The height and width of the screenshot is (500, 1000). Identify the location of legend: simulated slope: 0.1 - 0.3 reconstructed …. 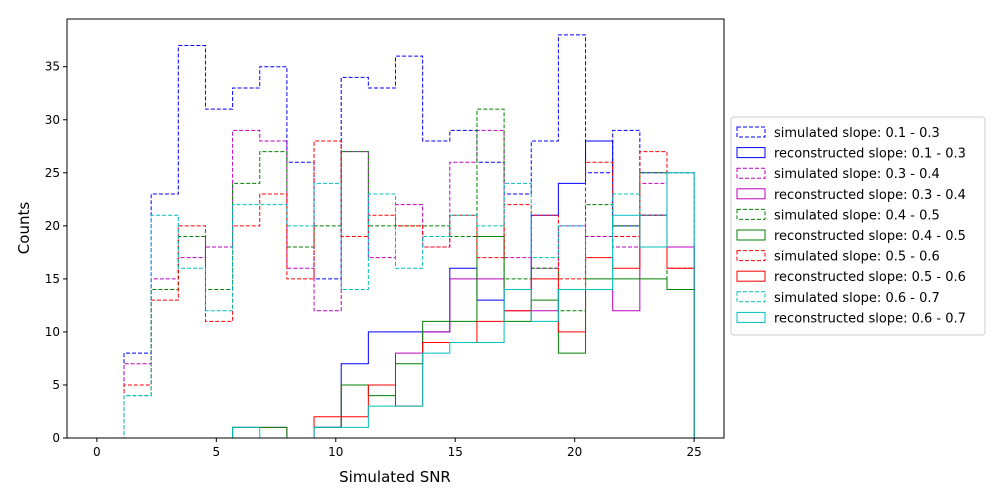
(858, 226).